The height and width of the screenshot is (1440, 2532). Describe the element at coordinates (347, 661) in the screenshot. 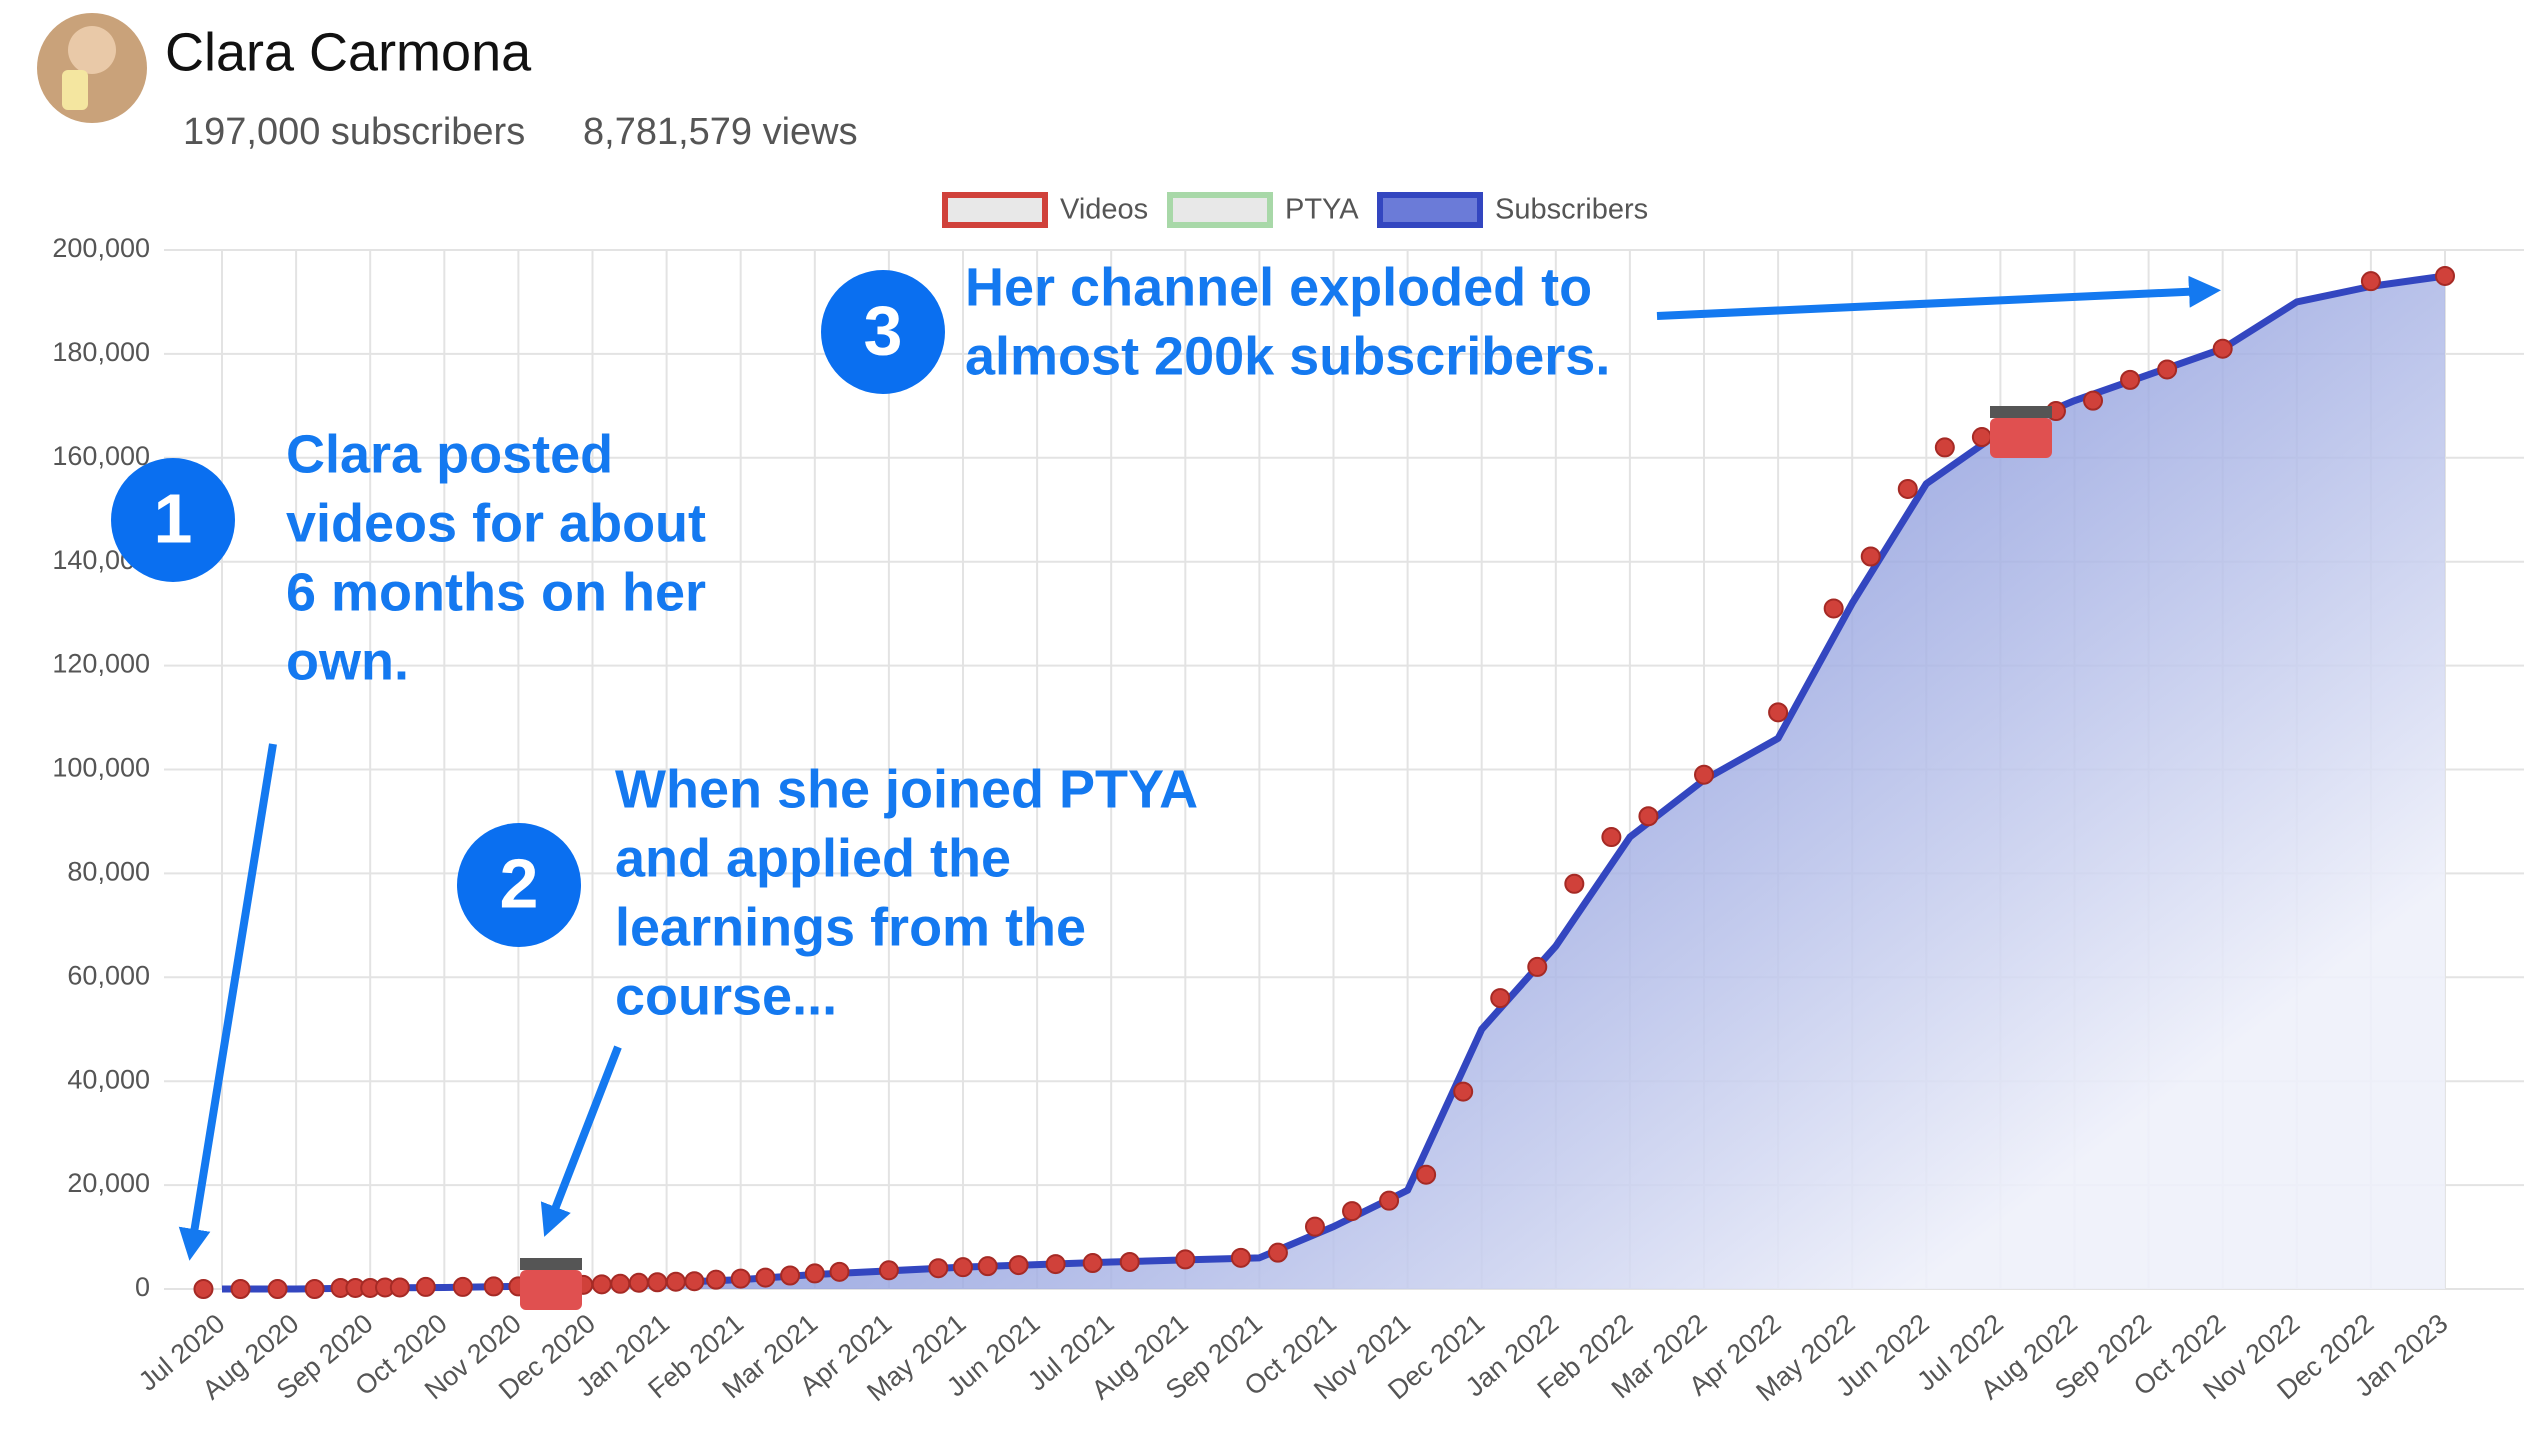

I see `annotation-text: own.` at that location.